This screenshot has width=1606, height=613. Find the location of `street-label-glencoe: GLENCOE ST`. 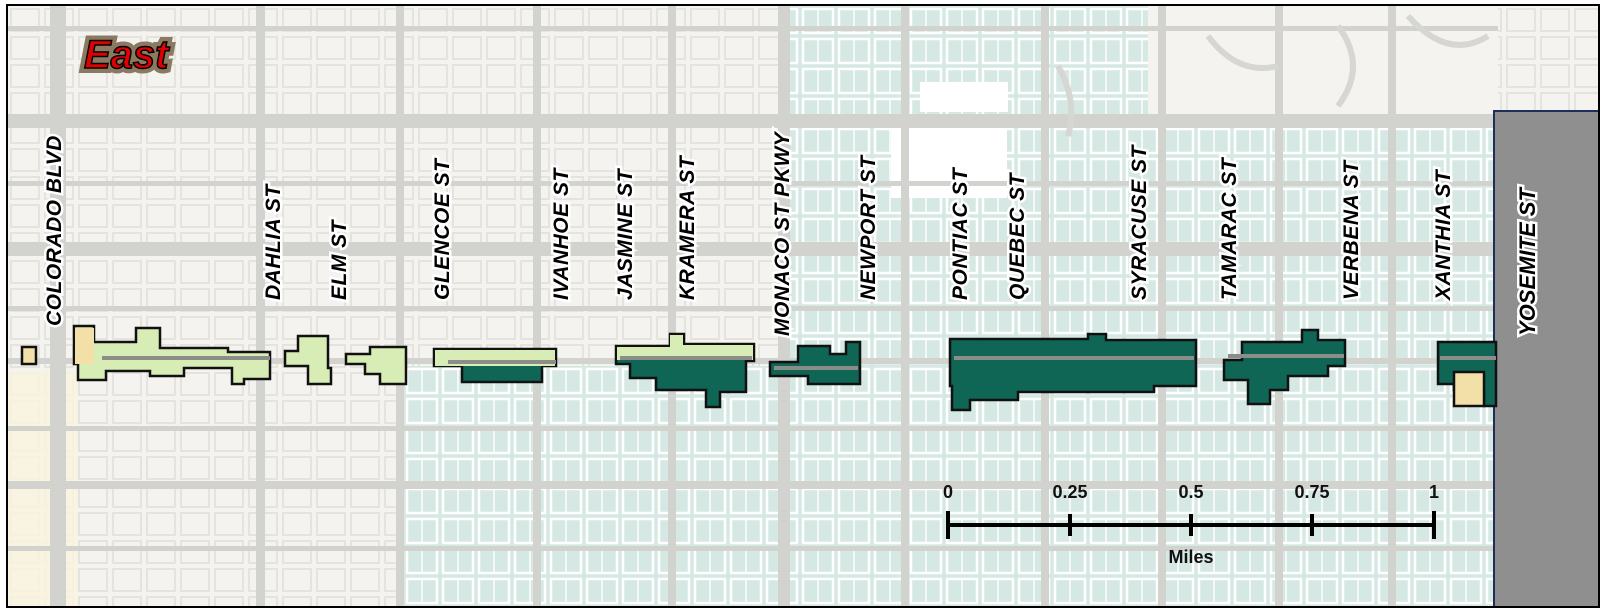

street-label-glencoe: GLENCOE ST is located at coordinates (442, 228).